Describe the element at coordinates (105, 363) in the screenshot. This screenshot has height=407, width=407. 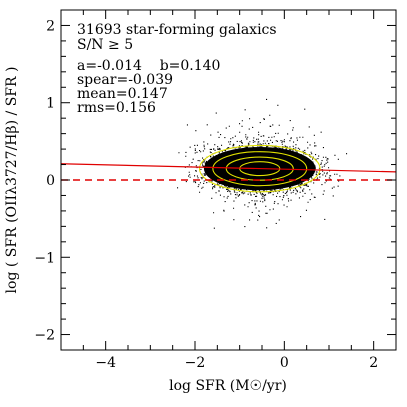
I see `x-tick-label: −4` at that location.